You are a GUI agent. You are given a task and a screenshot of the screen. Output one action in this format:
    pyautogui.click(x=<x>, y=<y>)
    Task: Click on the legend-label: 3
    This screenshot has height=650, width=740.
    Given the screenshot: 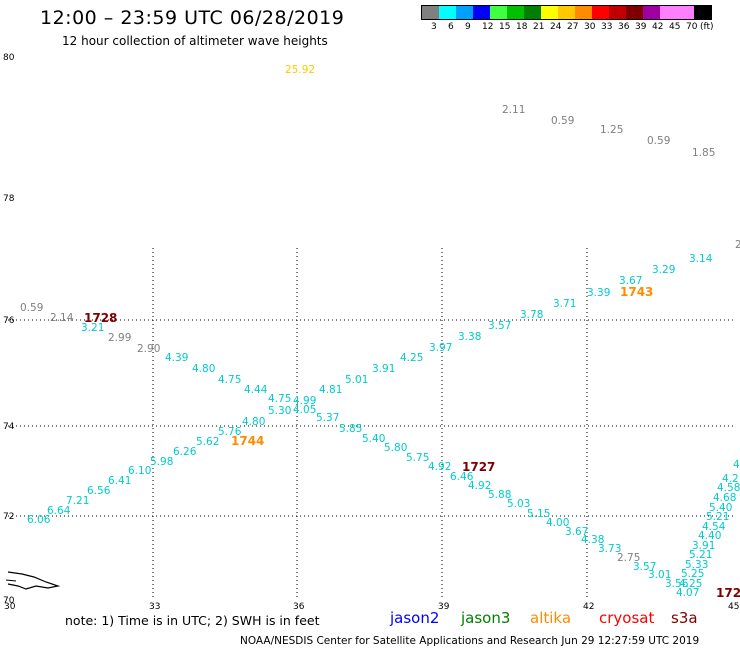 What is the action you would take?
    pyautogui.click(x=434, y=27)
    